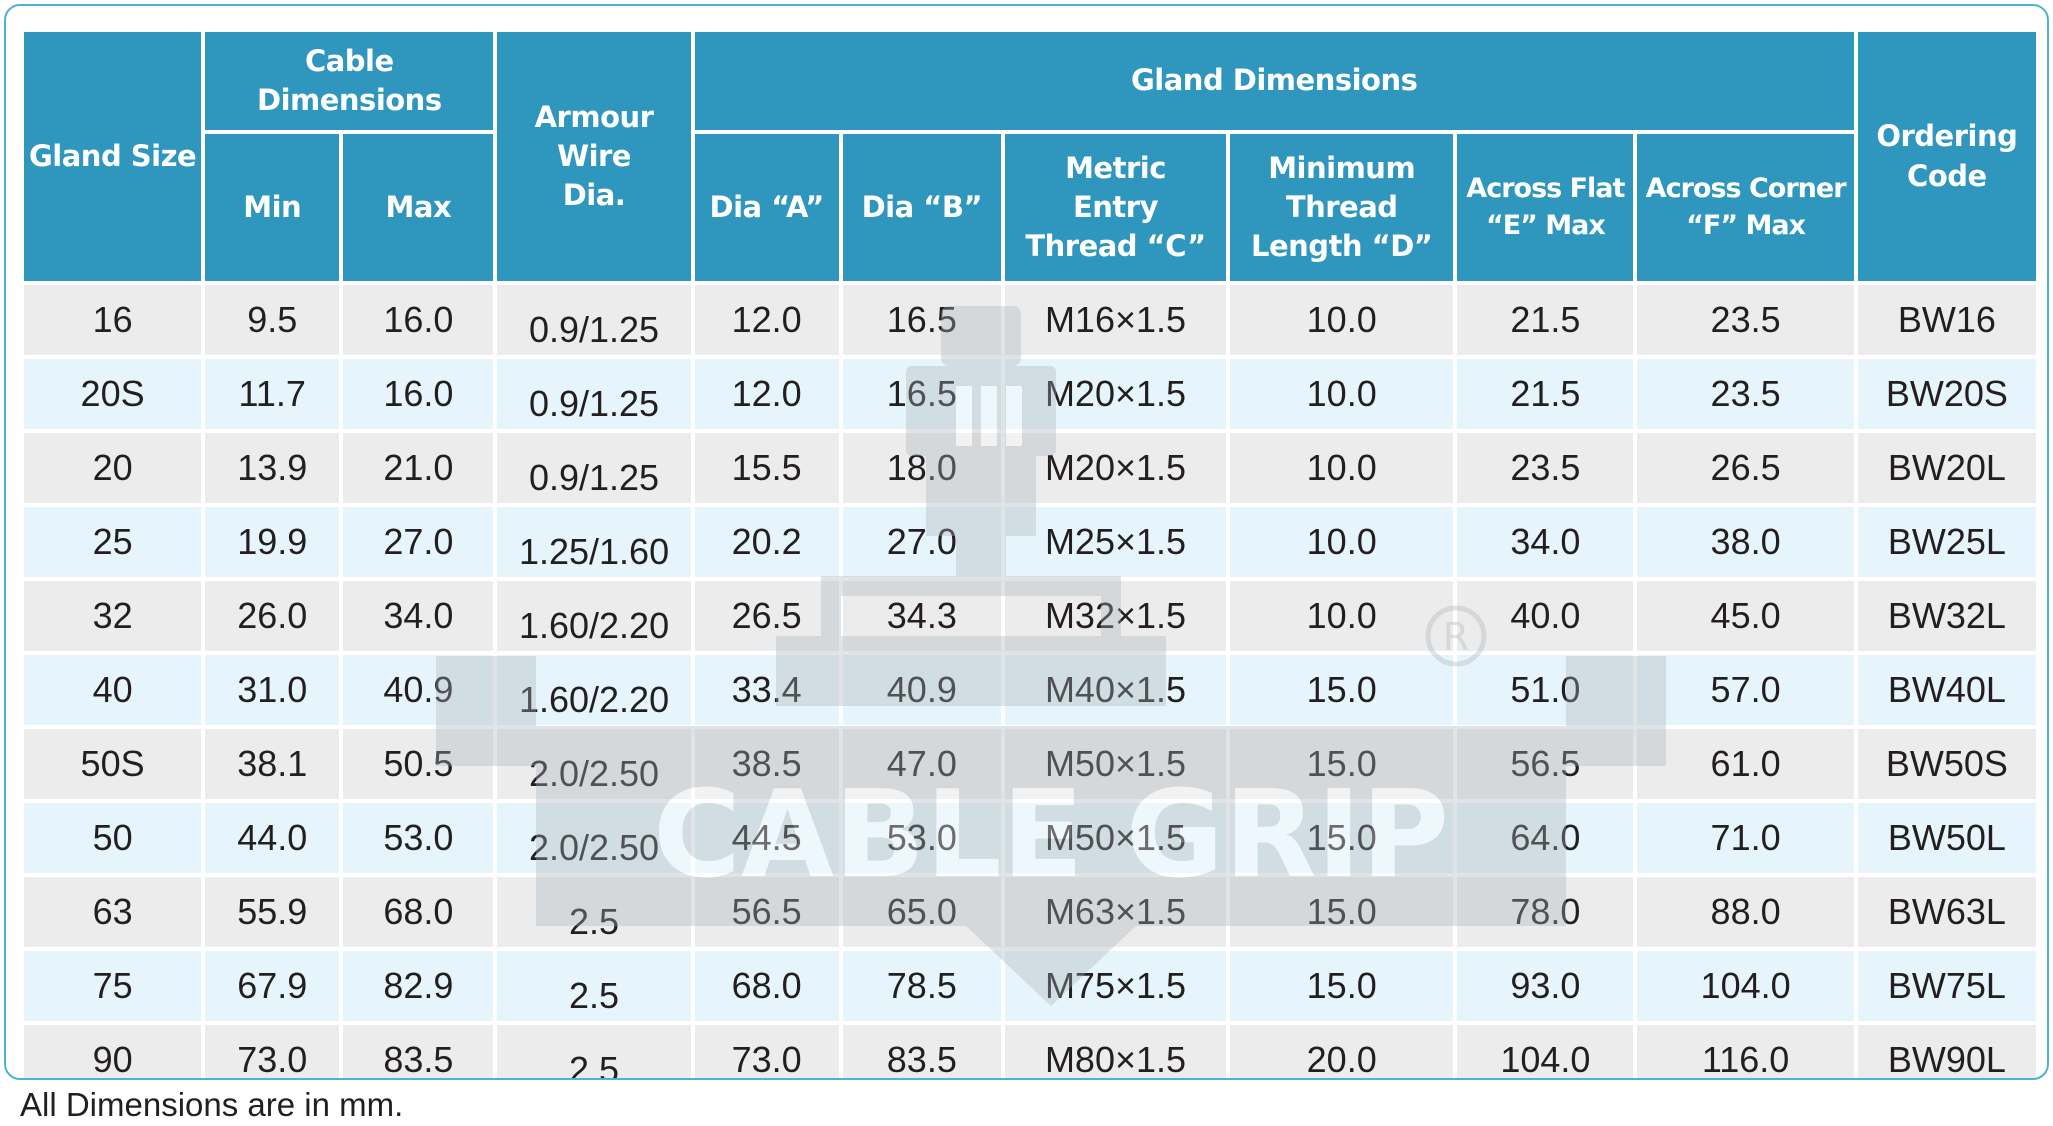 This screenshot has height=1126, width=2053. What do you see at coordinates (272, 986) in the screenshot?
I see `cell-min: 67.9` at bounding box center [272, 986].